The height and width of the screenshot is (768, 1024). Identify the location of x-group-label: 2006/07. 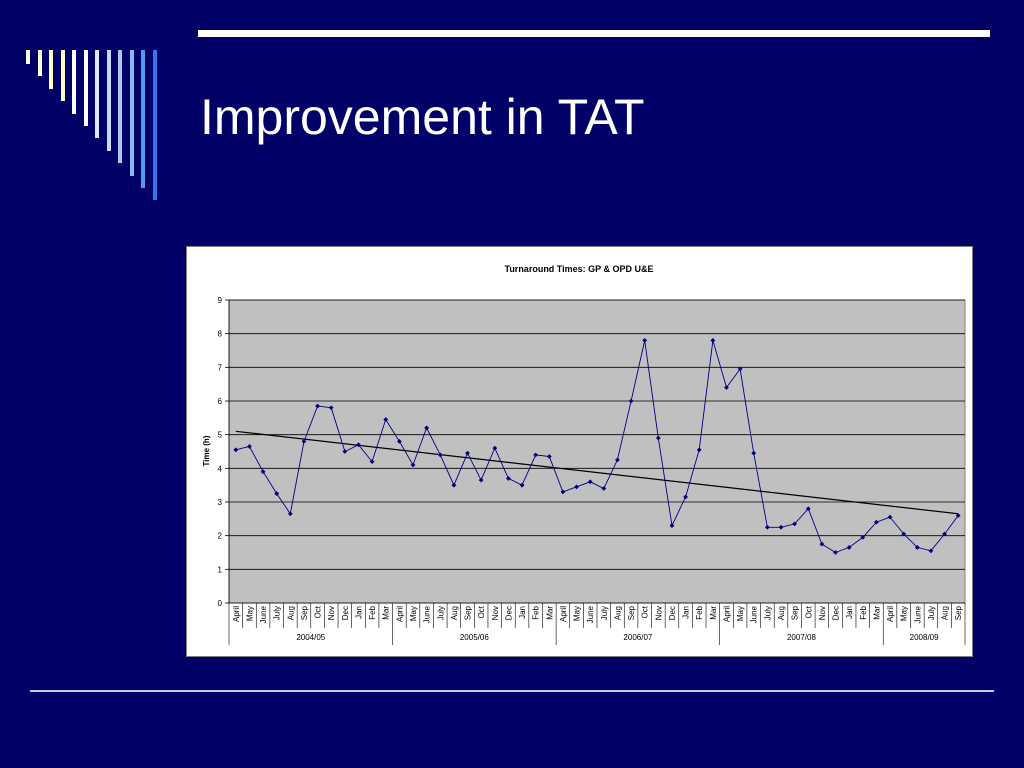
(637, 637).